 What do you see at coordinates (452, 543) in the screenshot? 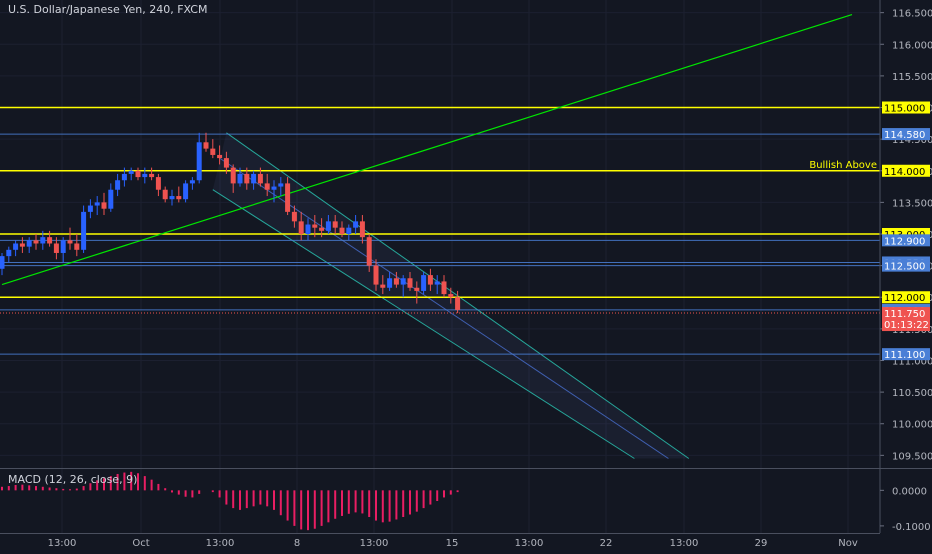
I see `time-tick-label: 15` at bounding box center [452, 543].